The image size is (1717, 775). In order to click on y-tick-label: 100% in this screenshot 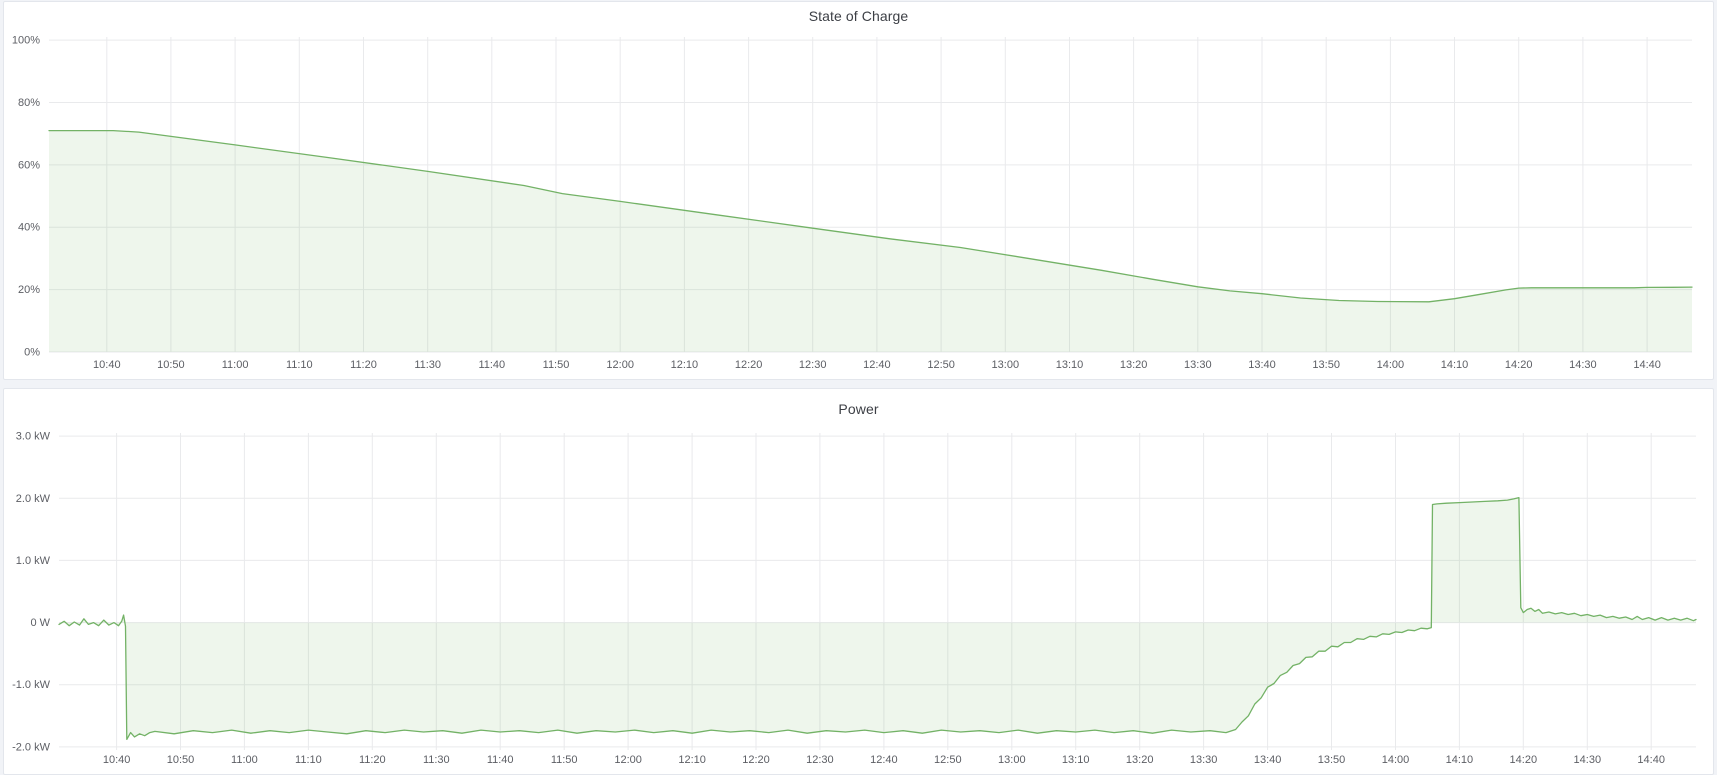, I will do `click(26, 41)`.